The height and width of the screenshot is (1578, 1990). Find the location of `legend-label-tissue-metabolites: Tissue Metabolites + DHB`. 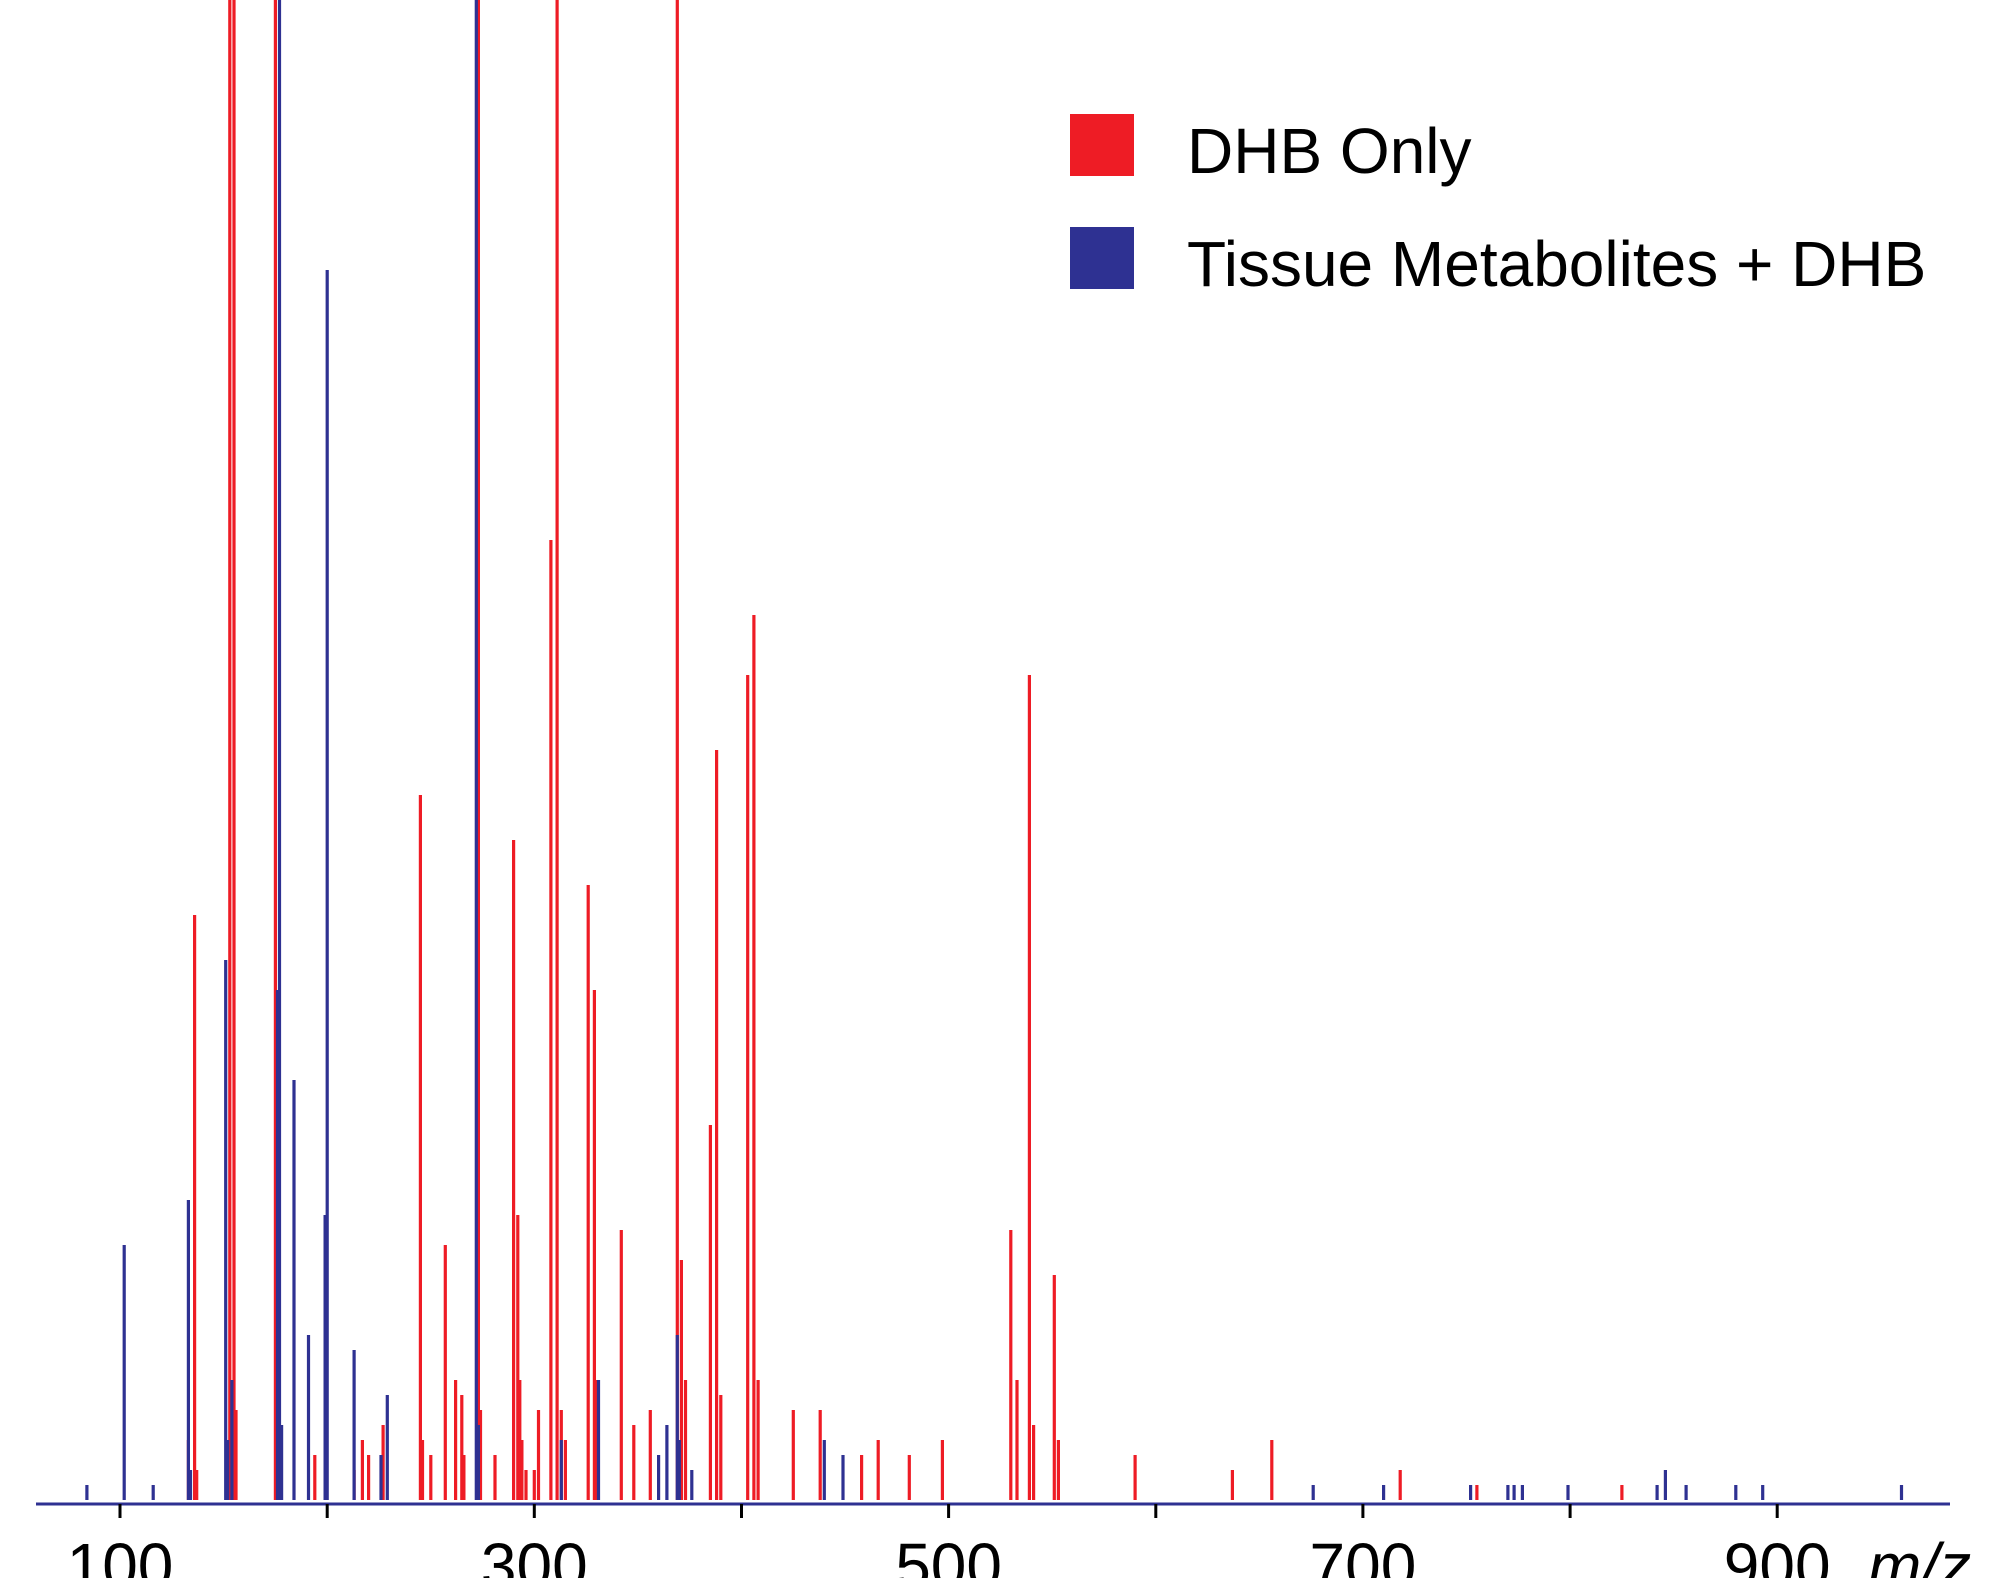

legend-label-tissue-metabolites: Tissue Metabolites + DHB is located at coordinates (1556, 264).